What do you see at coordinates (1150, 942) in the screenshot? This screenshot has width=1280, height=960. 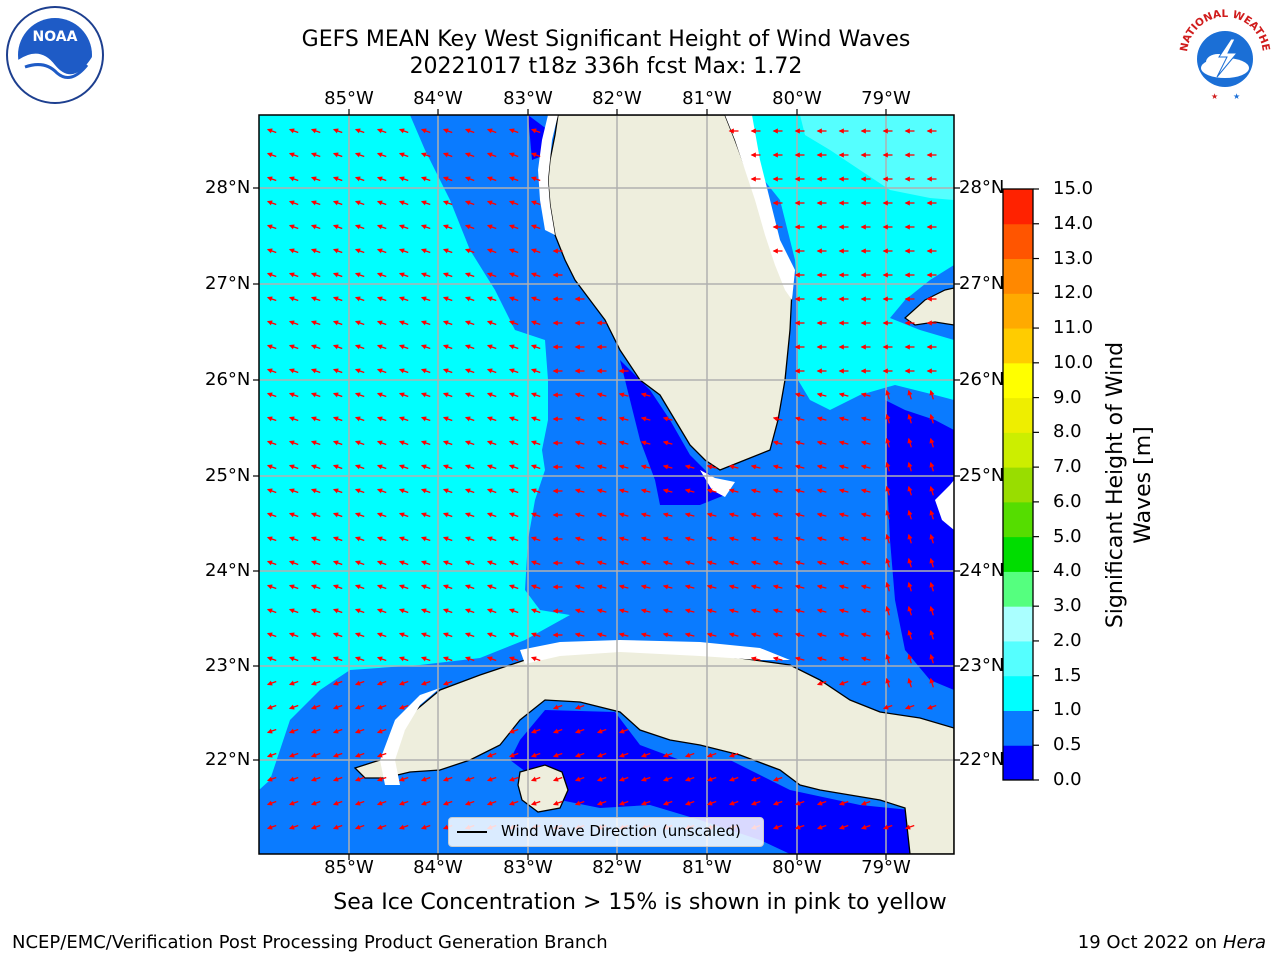 I see `footer-date-text: 19 Oct 2022 on` at bounding box center [1150, 942].